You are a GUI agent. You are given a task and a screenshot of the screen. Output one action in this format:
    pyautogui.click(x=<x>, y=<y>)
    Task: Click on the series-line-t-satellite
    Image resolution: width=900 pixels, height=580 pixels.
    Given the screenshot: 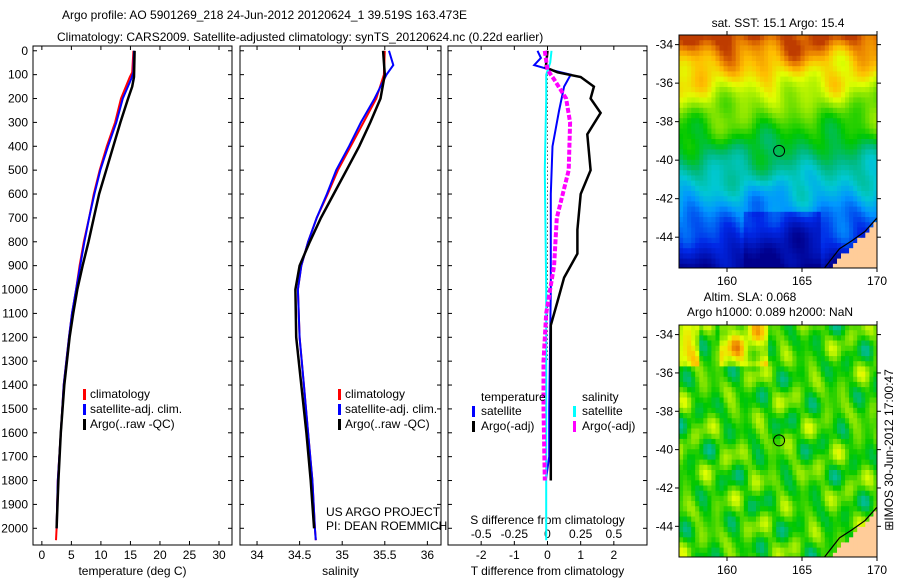 What is the action you would take?
    pyautogui.click(x=552, y=265)
    